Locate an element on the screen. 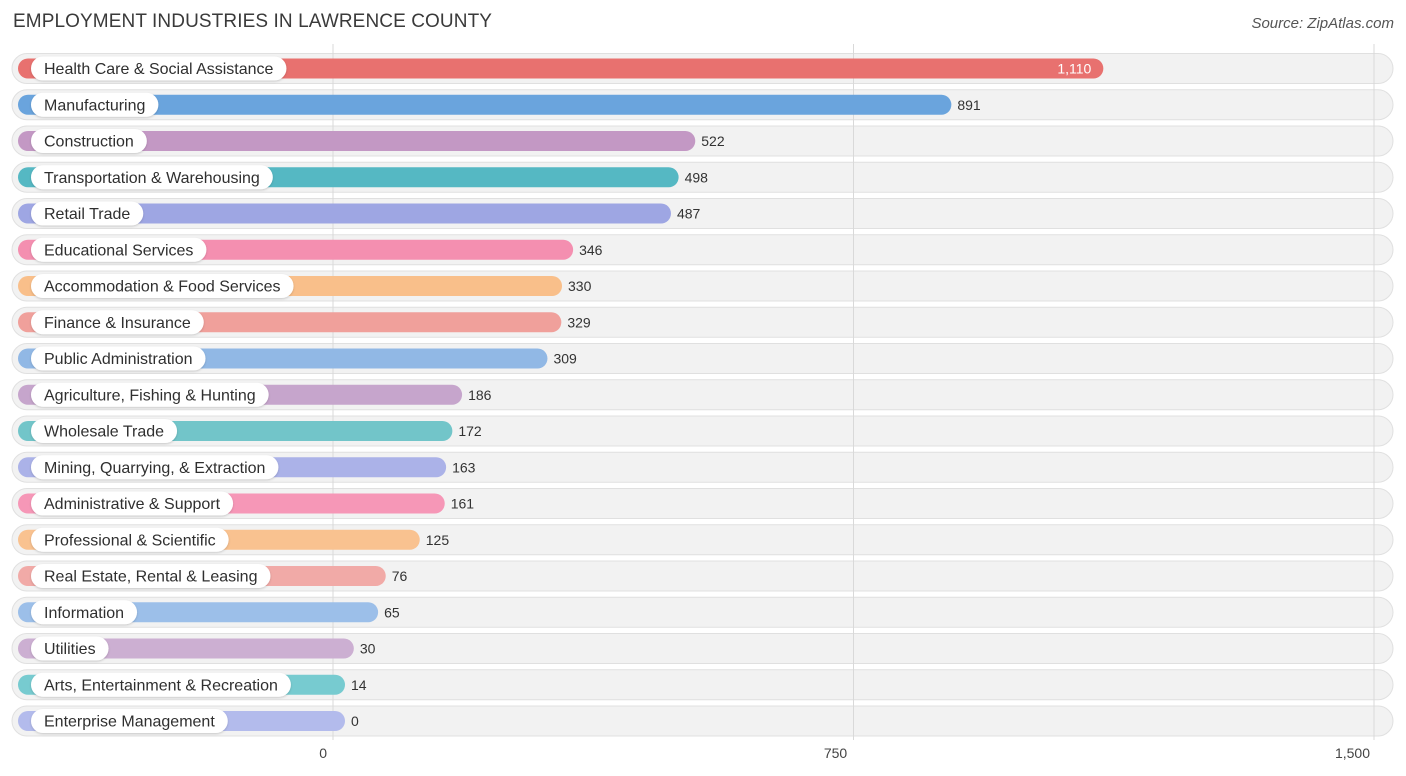 This screenshot has height=776, width=1406. value-label: 522 is located at coordinates (713, 141).